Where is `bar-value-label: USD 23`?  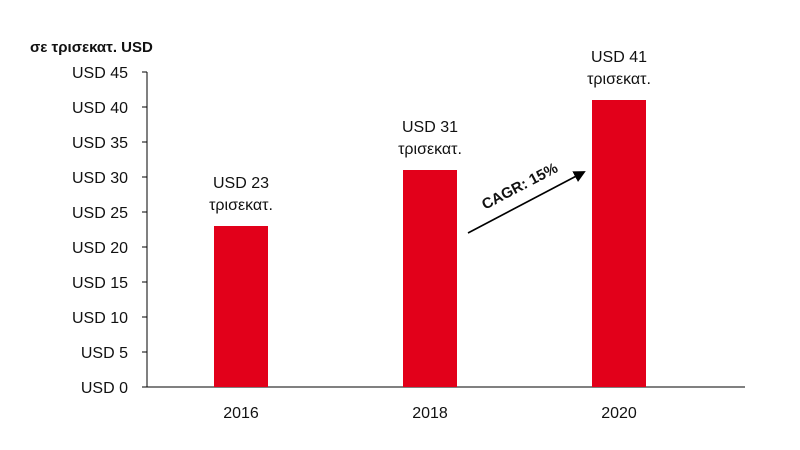 bar-value-label: USD 23 is located at coordinates (241, 183).